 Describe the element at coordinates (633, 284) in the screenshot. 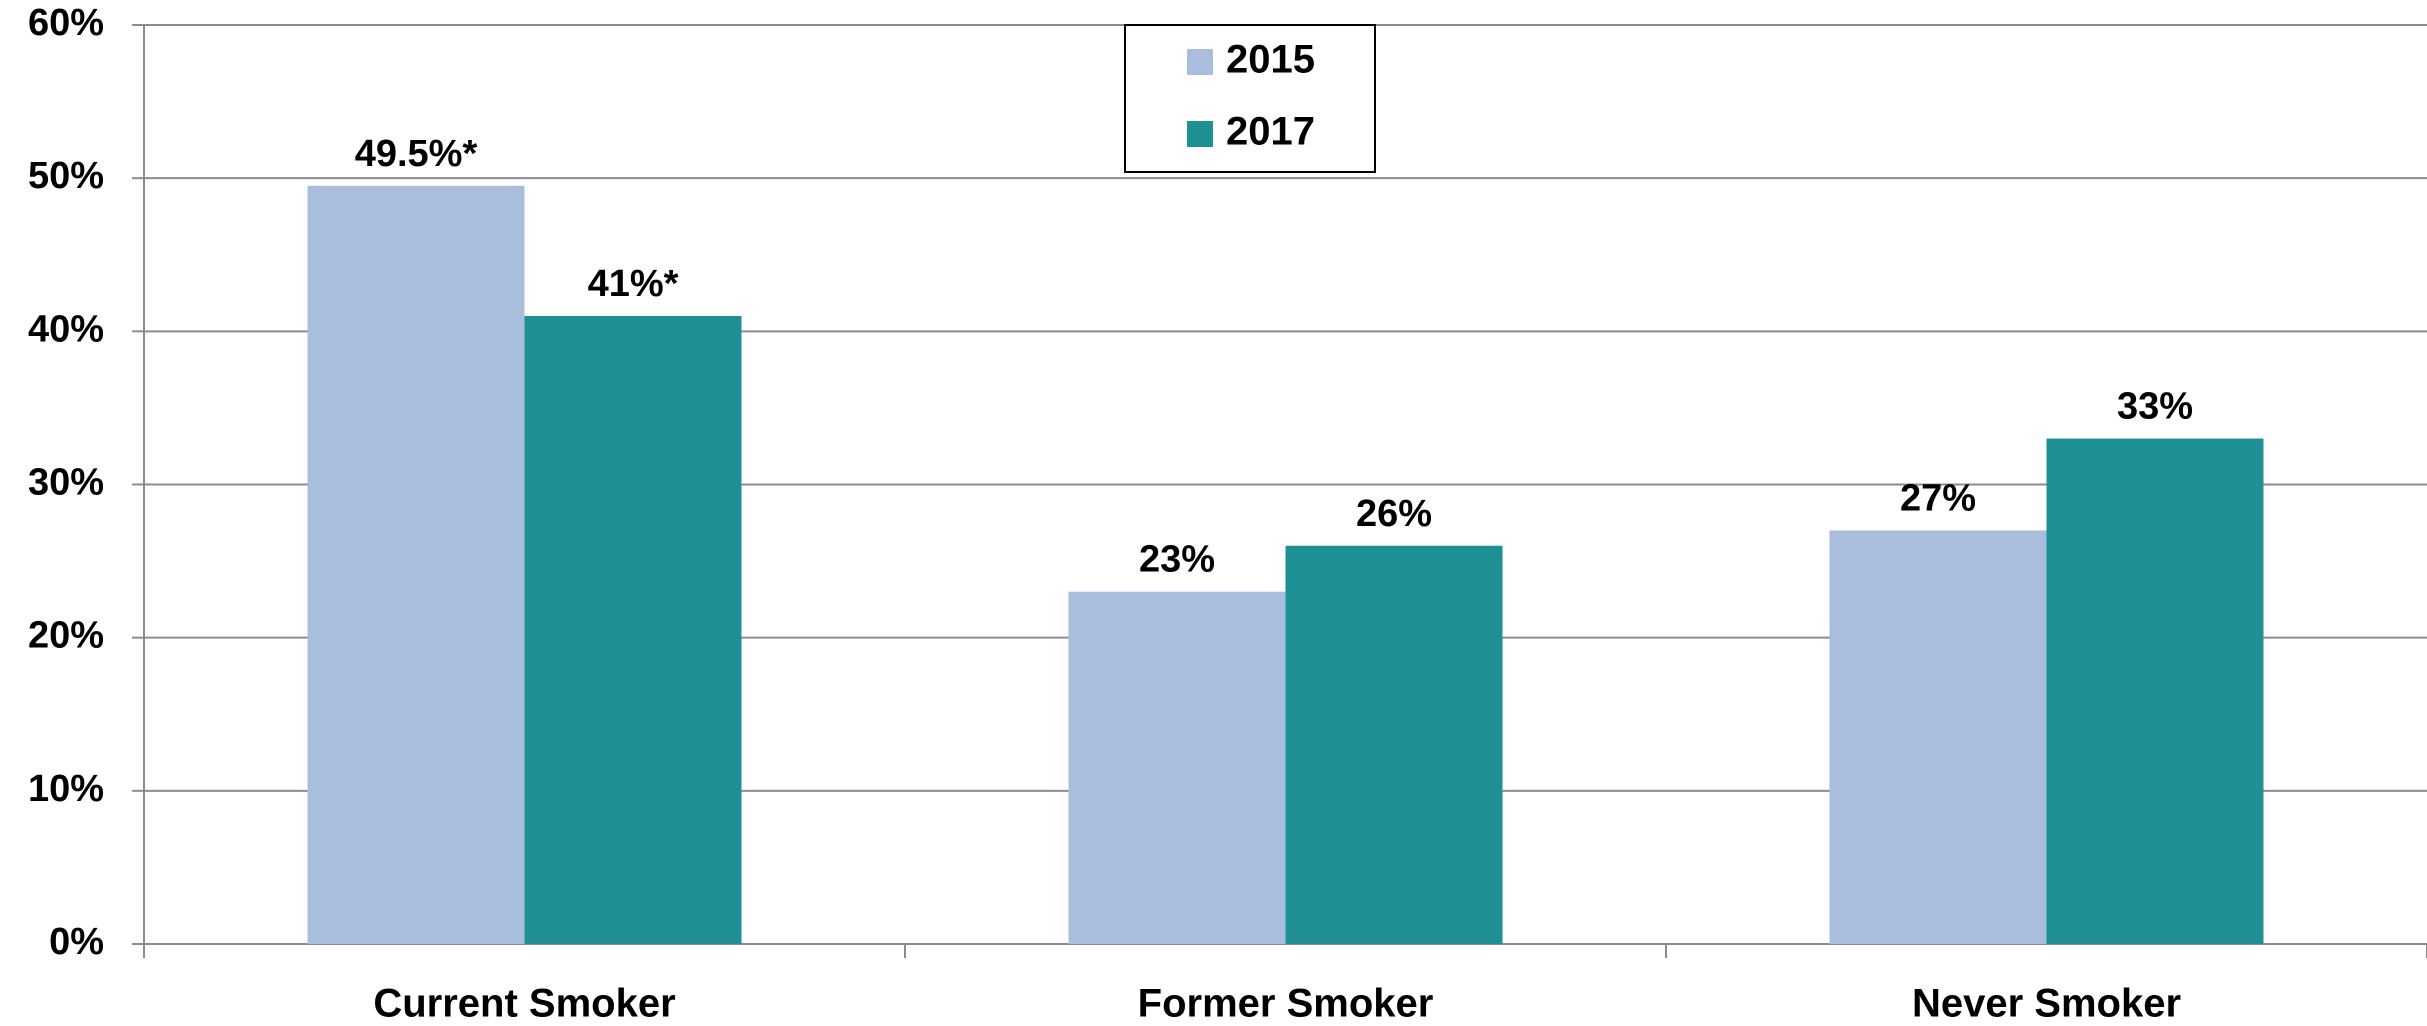

I see `data-label: 41%*` at that location.